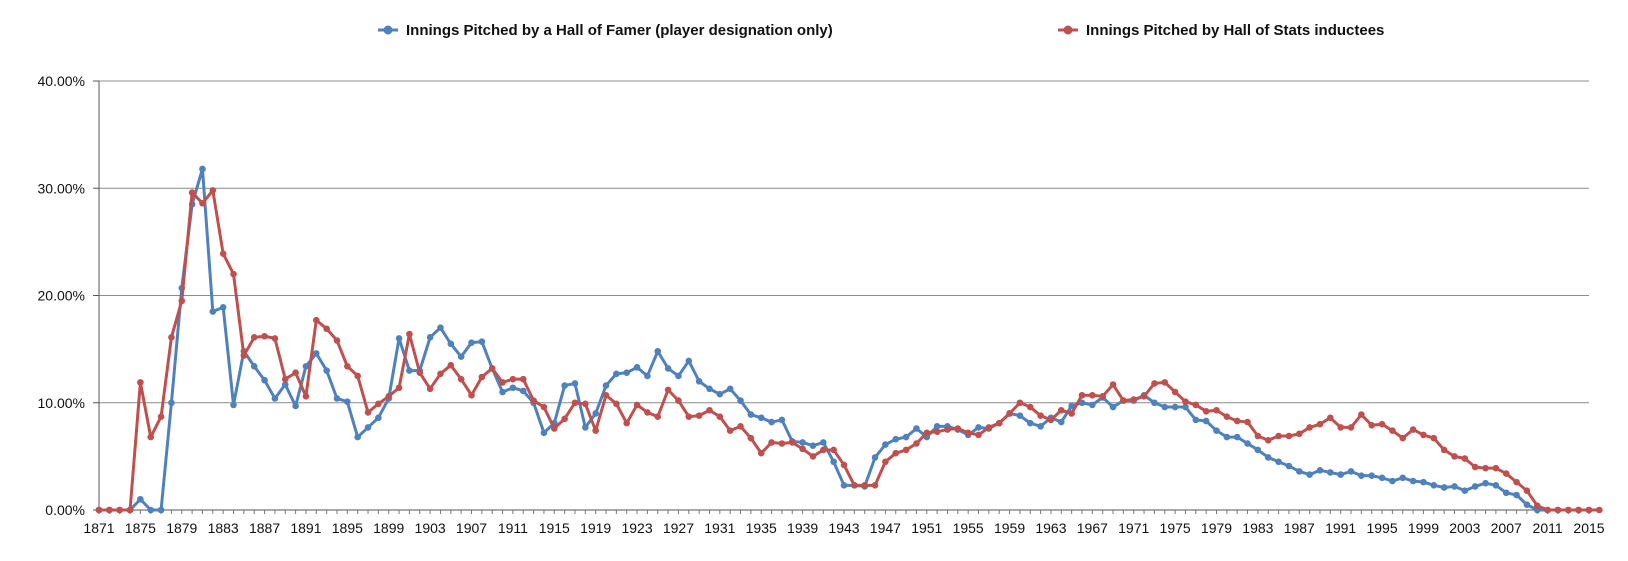 This screenshot has width=1628, height=561. I want to click on x-tick-label: 1911, so click(513, 528).